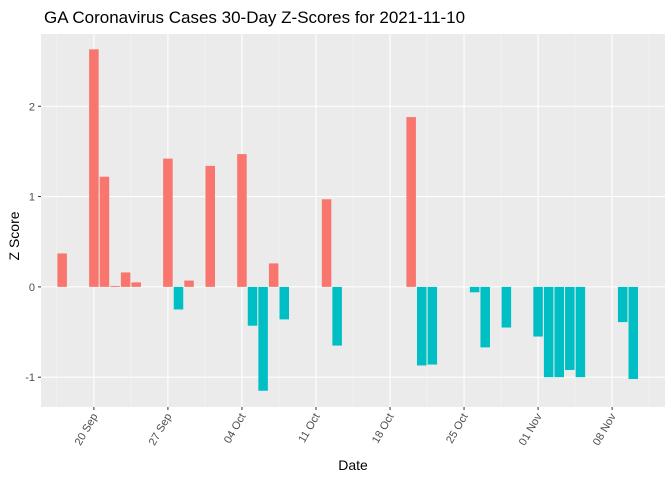 This screenshot has height=480, width=672. Describe the element at coordinates (235, 429) in the screenshot. I see `x-tick-label: 04 Oct` at that location.